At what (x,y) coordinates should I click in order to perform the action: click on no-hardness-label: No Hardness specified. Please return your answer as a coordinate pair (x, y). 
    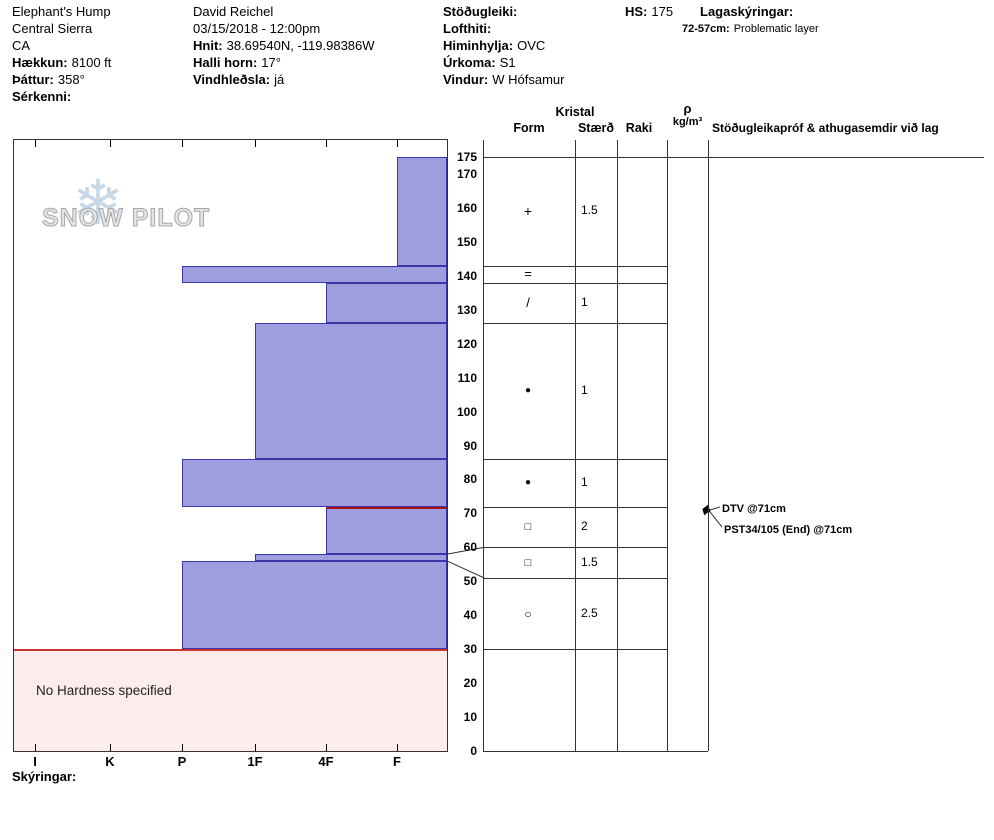
    Looking at the image, I should click on (104, 691).